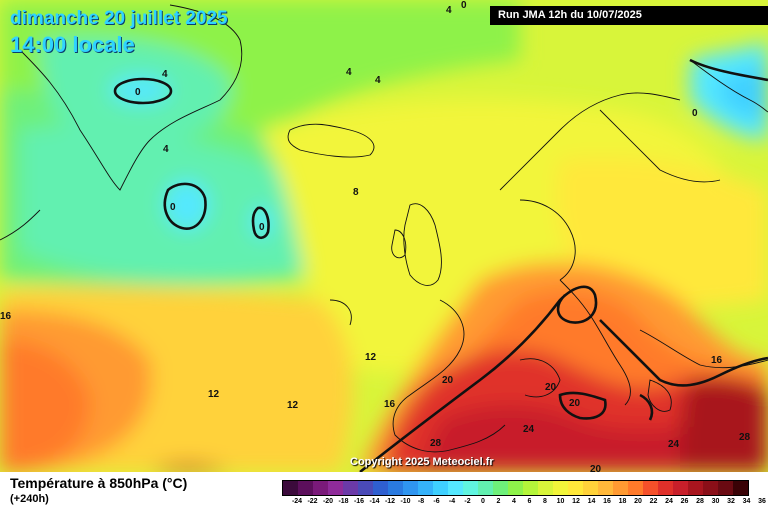  What do you see at coordinates (545, 501) in the screenshot?
I see `legend-tick-label: 8` at bounding box center [545, 501].